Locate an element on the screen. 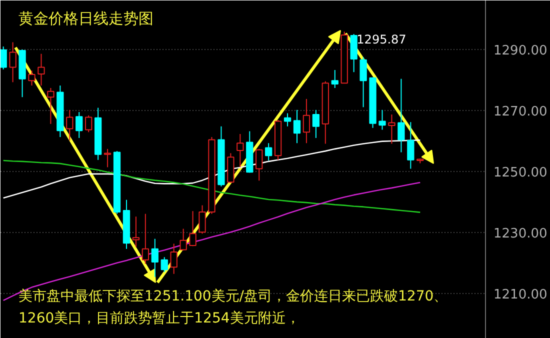 The image size is (550, 338). y-tick-label: 1250.00 is located at coordinates (521, 172).